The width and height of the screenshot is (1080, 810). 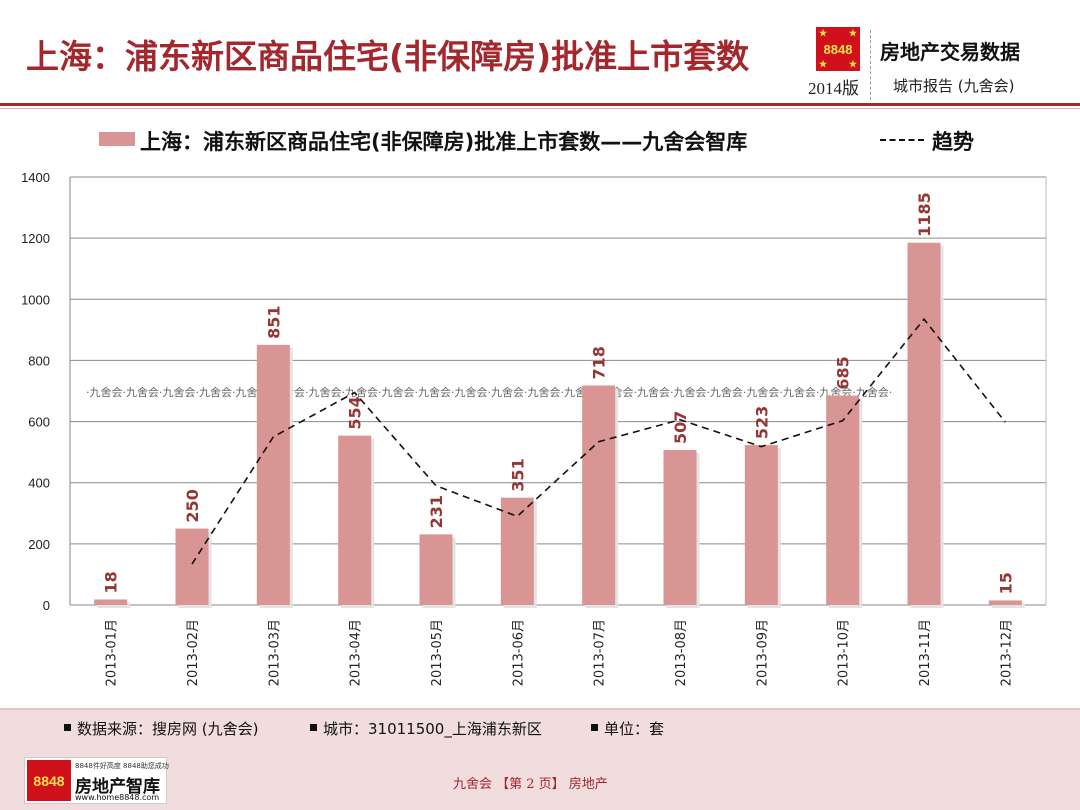 What do you see at coordinates (192, 505) in the screenshot?
I see `data-label: 250` at bounding box center [192, 505].